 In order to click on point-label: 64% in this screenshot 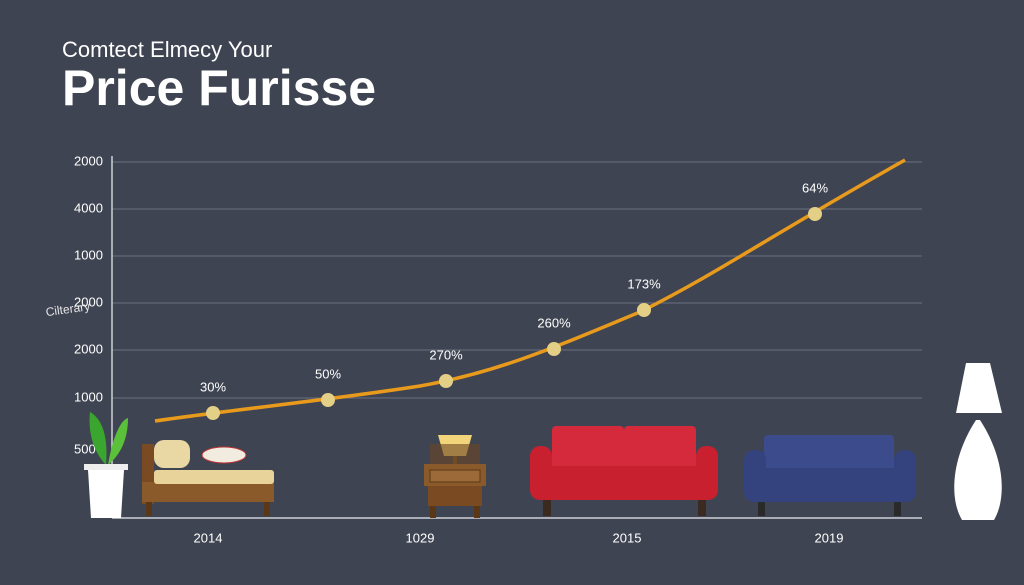, I will do `click(815, 187)`.